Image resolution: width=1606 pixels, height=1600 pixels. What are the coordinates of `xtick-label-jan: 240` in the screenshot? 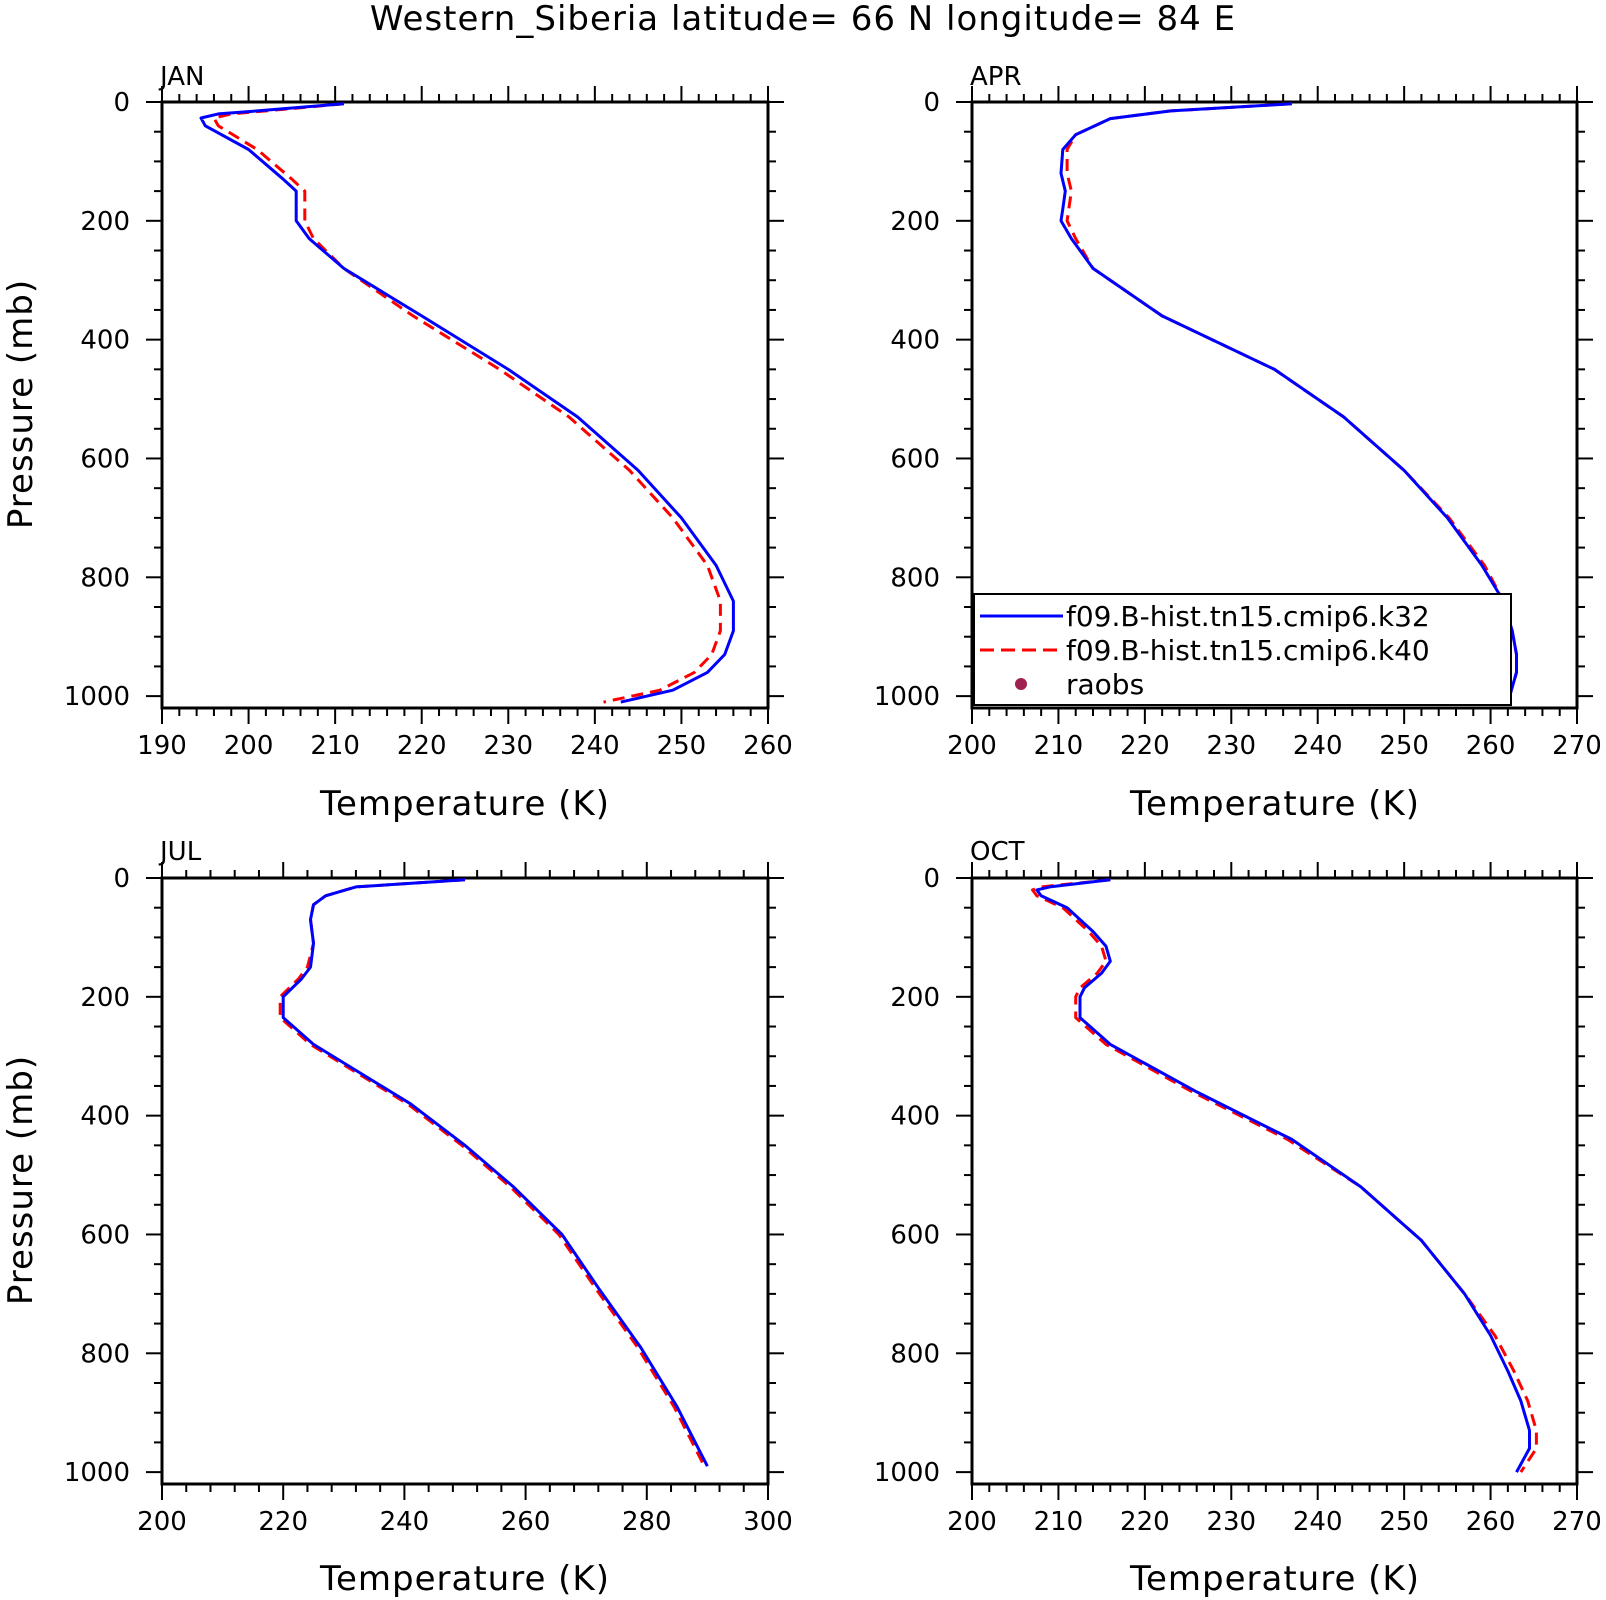 It's located at (595, 746).